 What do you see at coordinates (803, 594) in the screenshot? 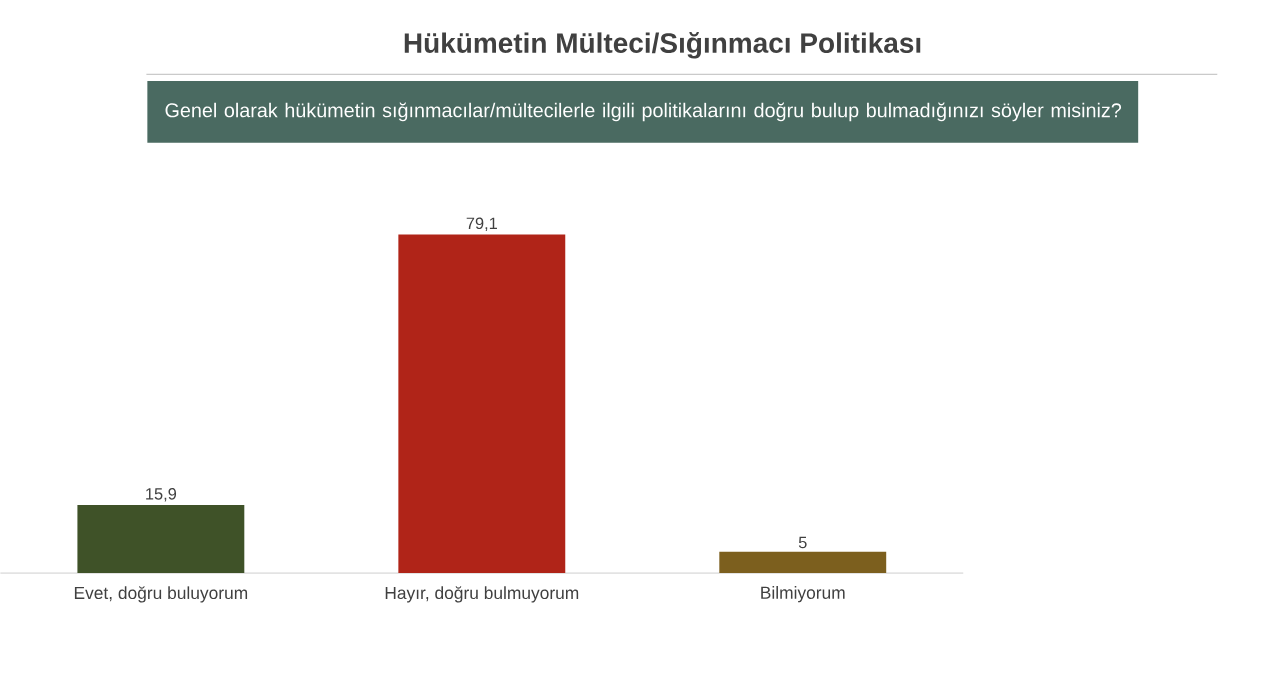
I see `x-tick-label: Bilmiyorum` at bounding box center [803, 594].